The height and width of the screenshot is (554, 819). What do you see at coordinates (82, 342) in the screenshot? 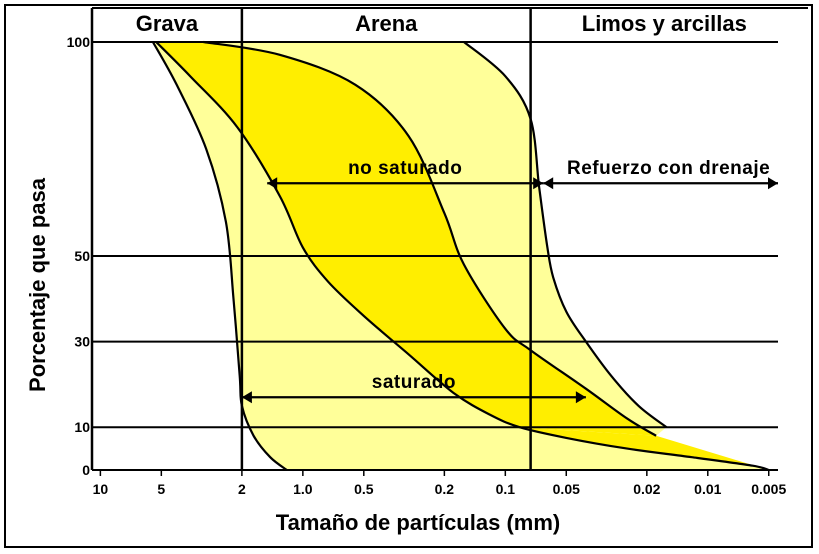
I see `y-tick-label: 30` at bounding box center [82, 342].